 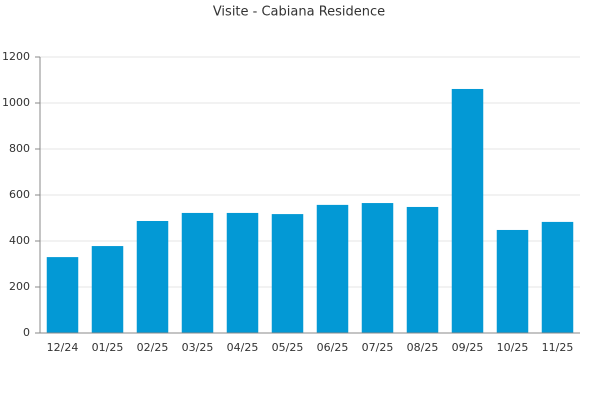 I want to click on chart-title: Visite - Cabiana Residence, so click(x=299, y=12).